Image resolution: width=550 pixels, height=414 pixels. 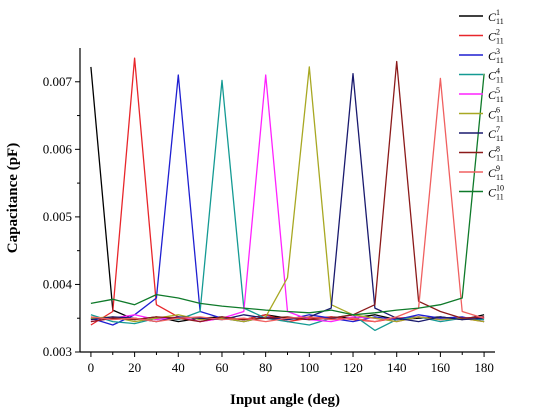 I want to click on legend-entry-6: C6 11, so click(x=481, y=115).